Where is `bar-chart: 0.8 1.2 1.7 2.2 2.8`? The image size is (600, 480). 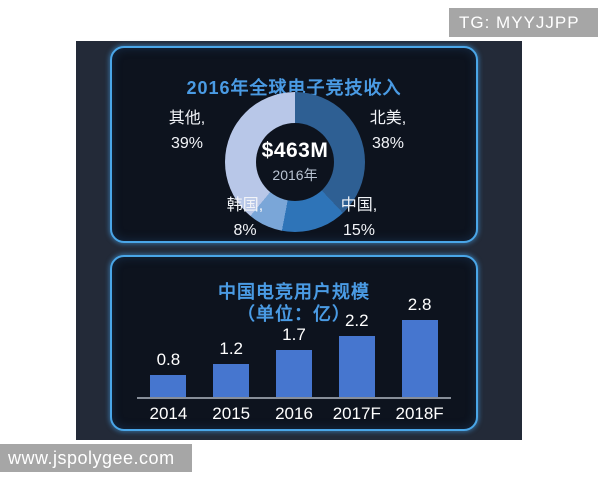 bar-chart: 0.8 1.2 1.7 2.2 2.8 is located at coordinates (294, 346).